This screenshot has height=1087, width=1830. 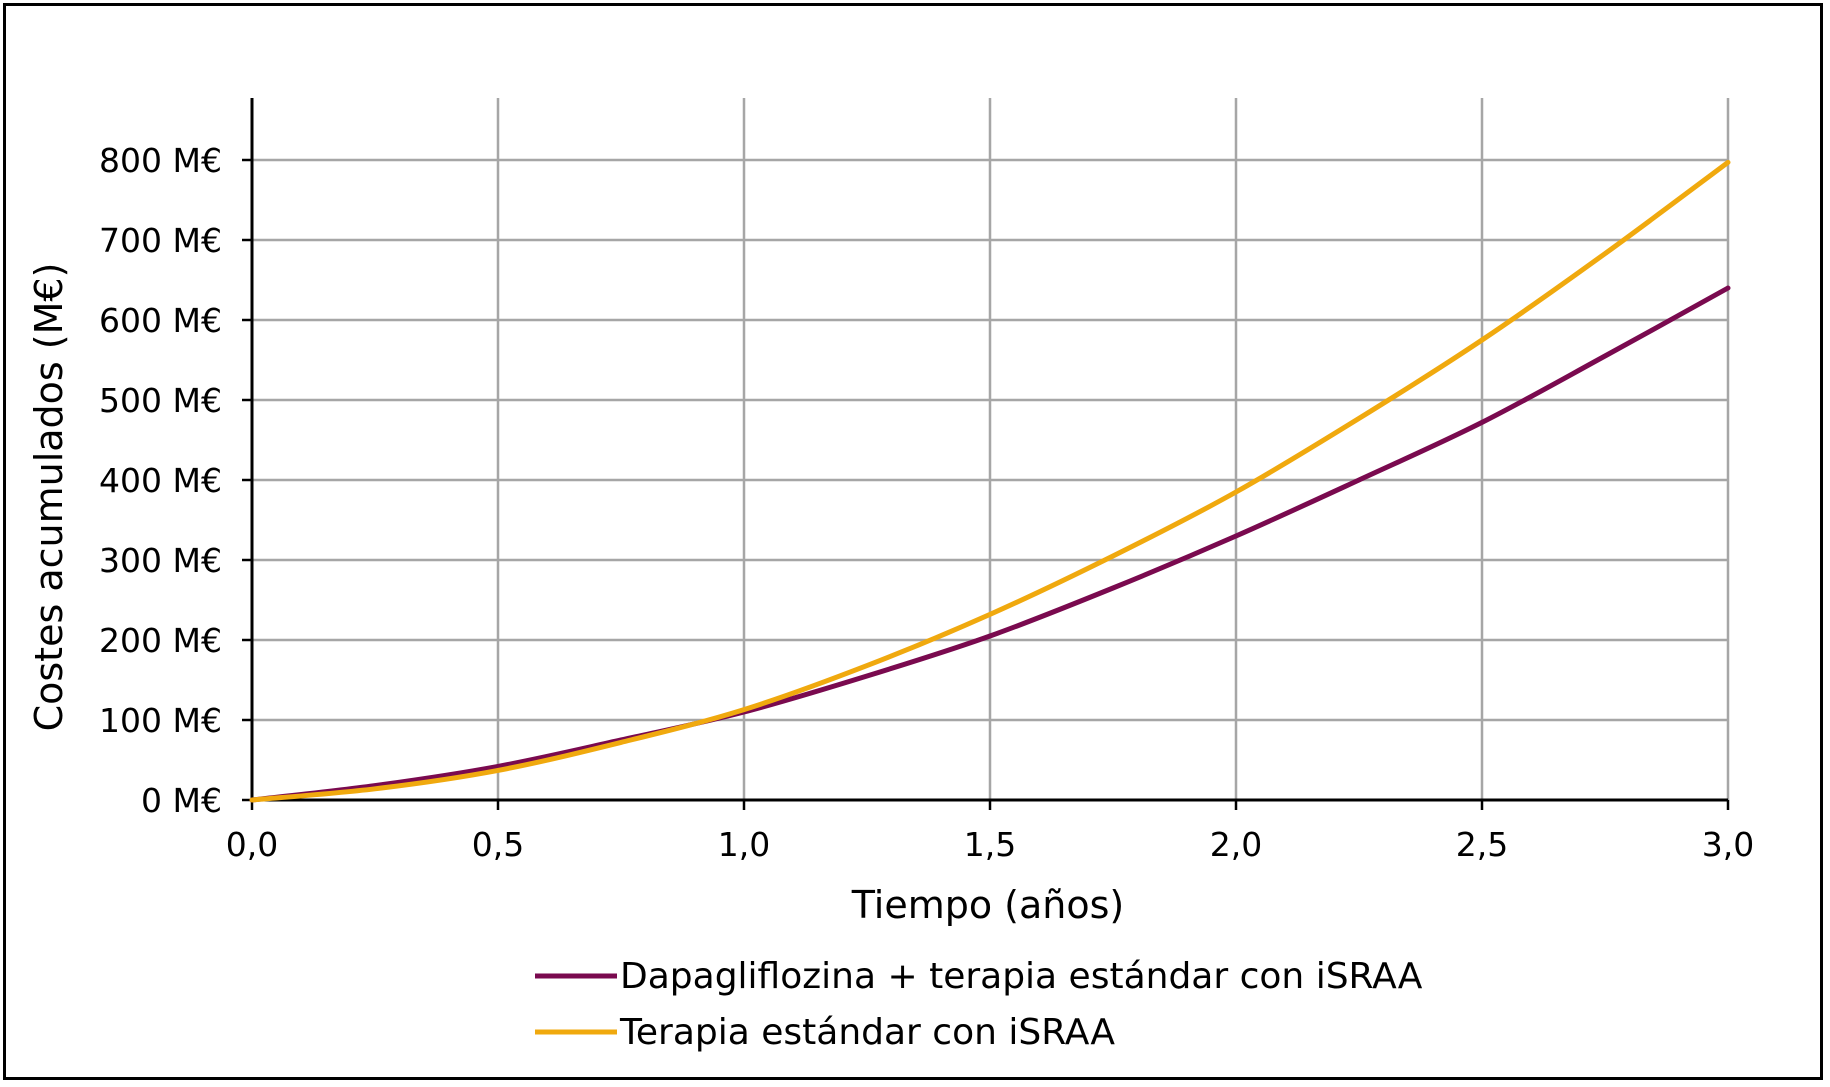 What do you see at coordinates (252, 844) in the screenshot?
I see `x-tick-label: 0,0` at bounding box center [252, 844].